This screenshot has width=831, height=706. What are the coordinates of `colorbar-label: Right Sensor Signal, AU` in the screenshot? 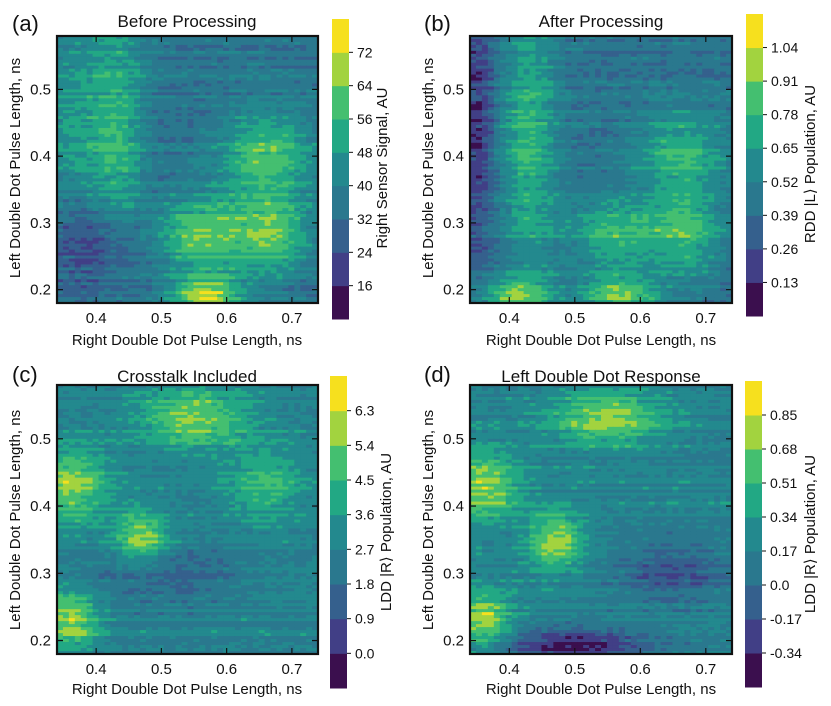 It's located at (382, 168).